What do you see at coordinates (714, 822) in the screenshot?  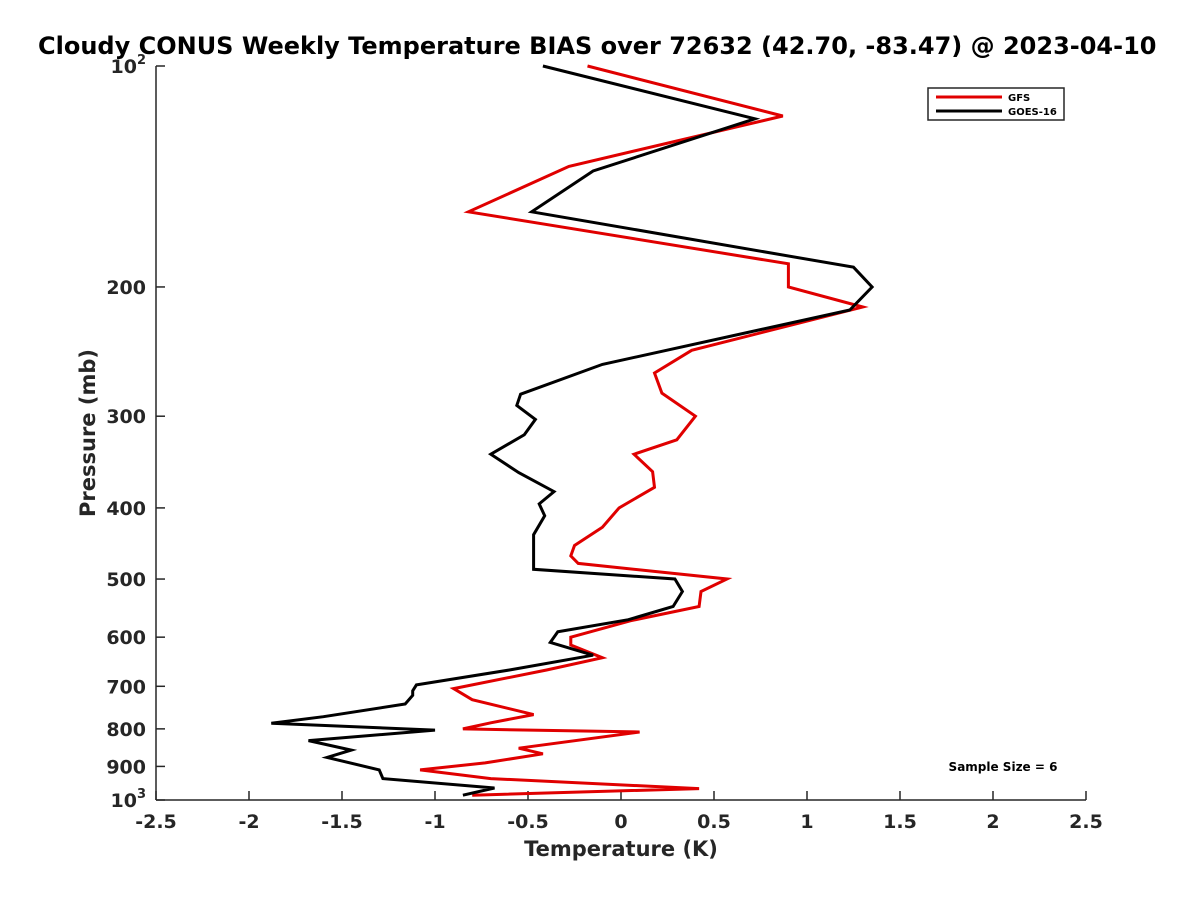 I see `x-tick-label: 0.5` at bounding box center [714, 822].